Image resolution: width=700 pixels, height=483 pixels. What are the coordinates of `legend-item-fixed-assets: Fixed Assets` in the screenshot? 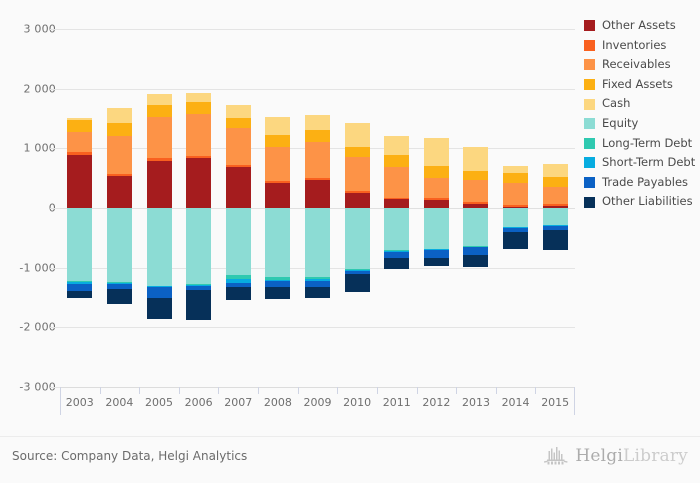 It's located at (642, 85).